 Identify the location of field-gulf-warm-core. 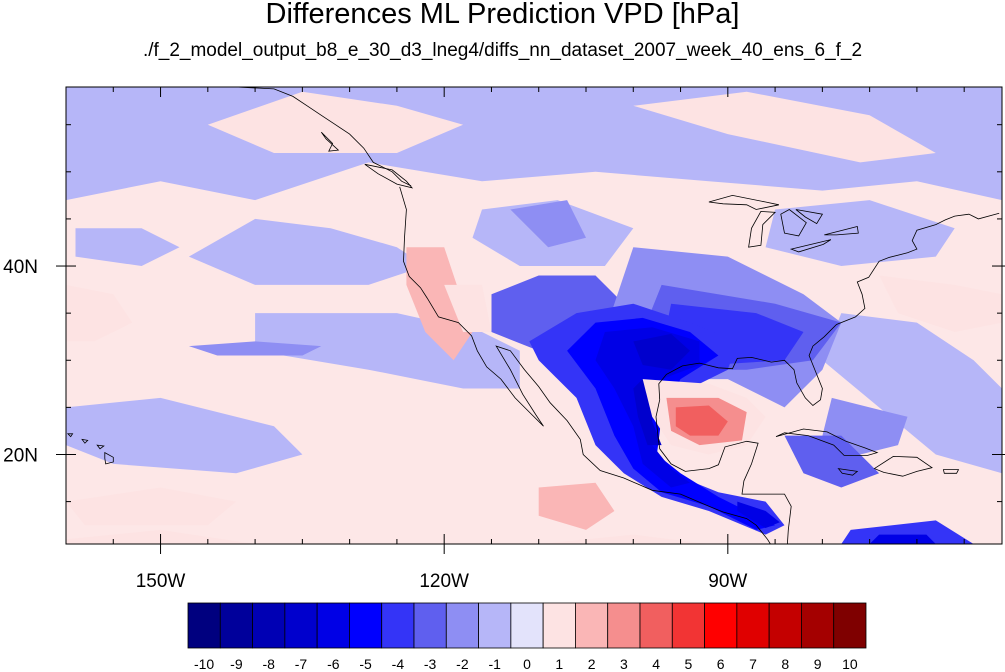
(701, 420).